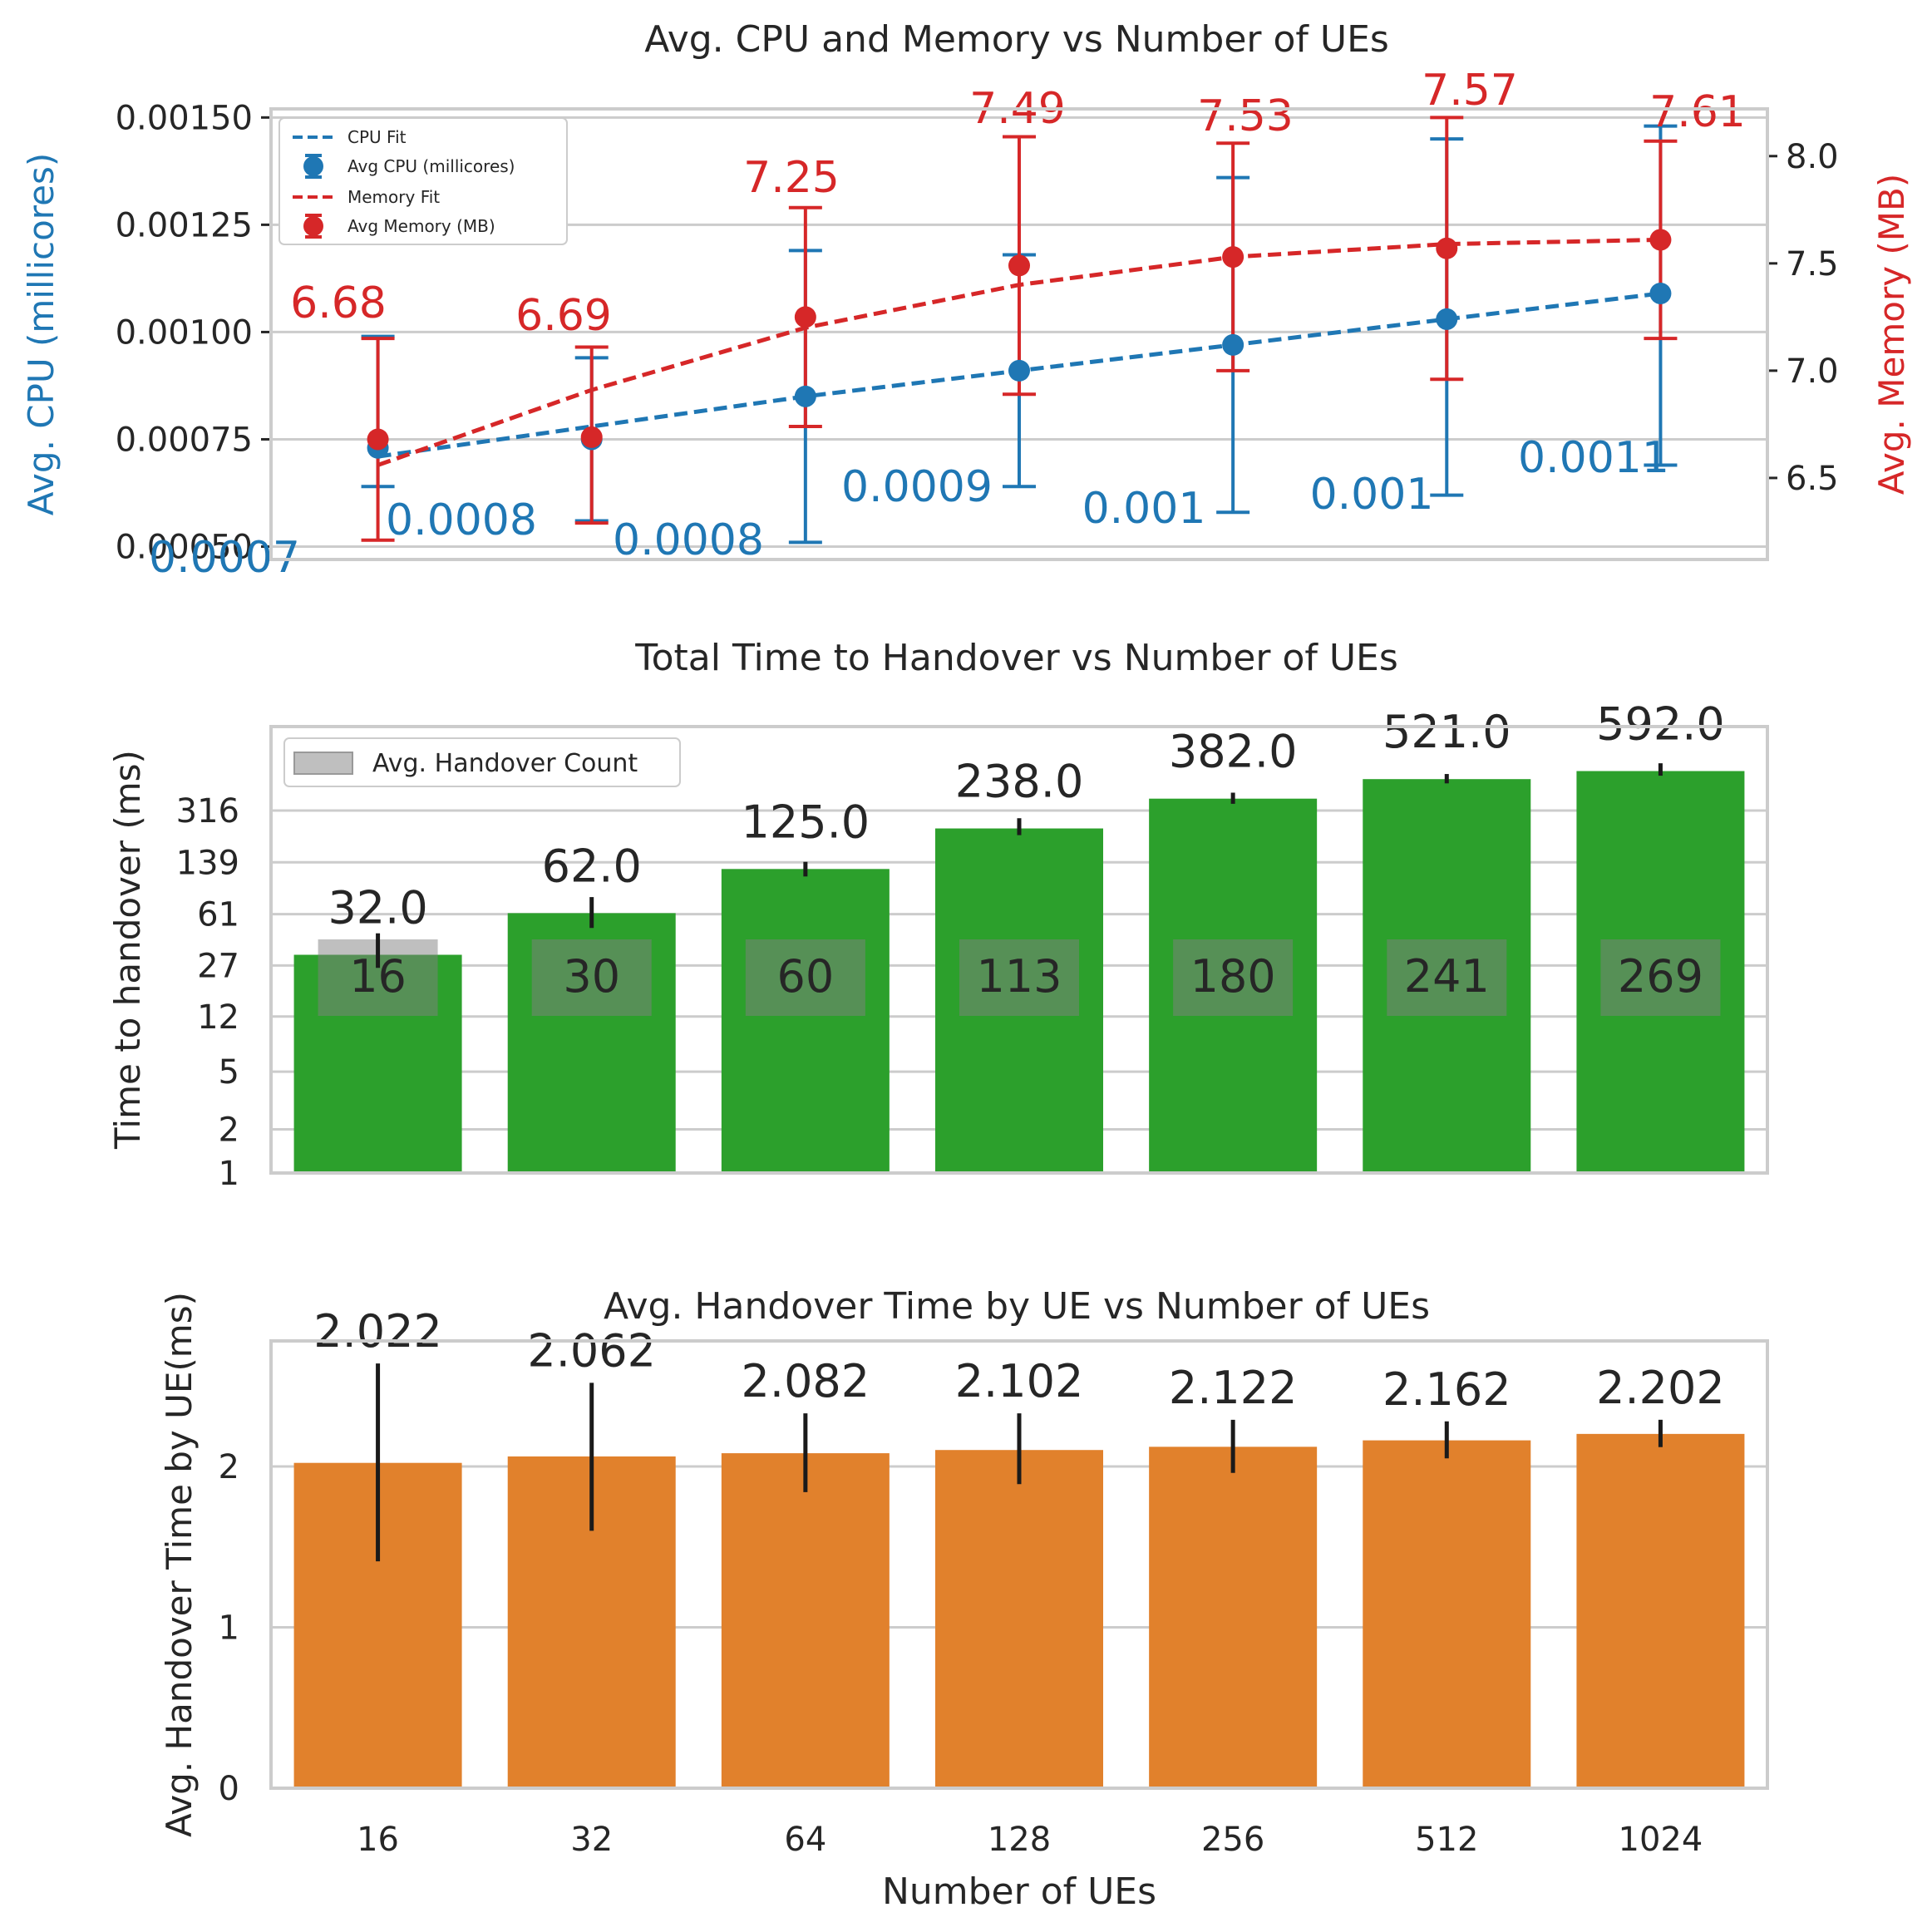 The height and width of the screenshot is (1932, 1932). Describe the element at coordinates (179, 1564) in the screenshot. I see `chart-3-y-axis-label: Avg. Handover Time by UE(ms)` at that location.